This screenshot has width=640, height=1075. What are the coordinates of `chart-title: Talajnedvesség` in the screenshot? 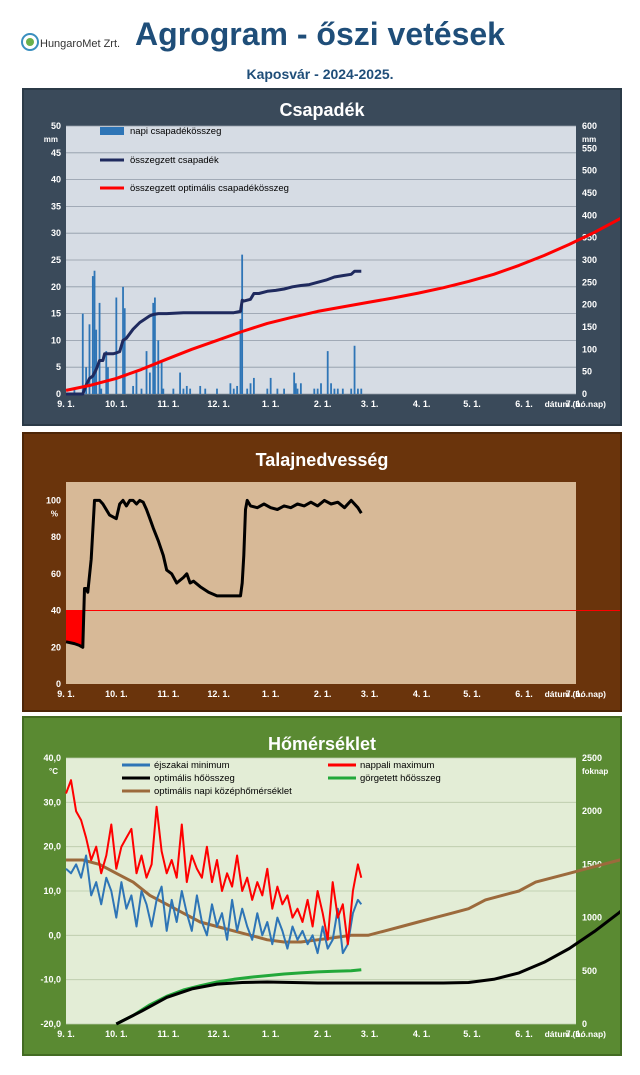 It's located at (322, 460).